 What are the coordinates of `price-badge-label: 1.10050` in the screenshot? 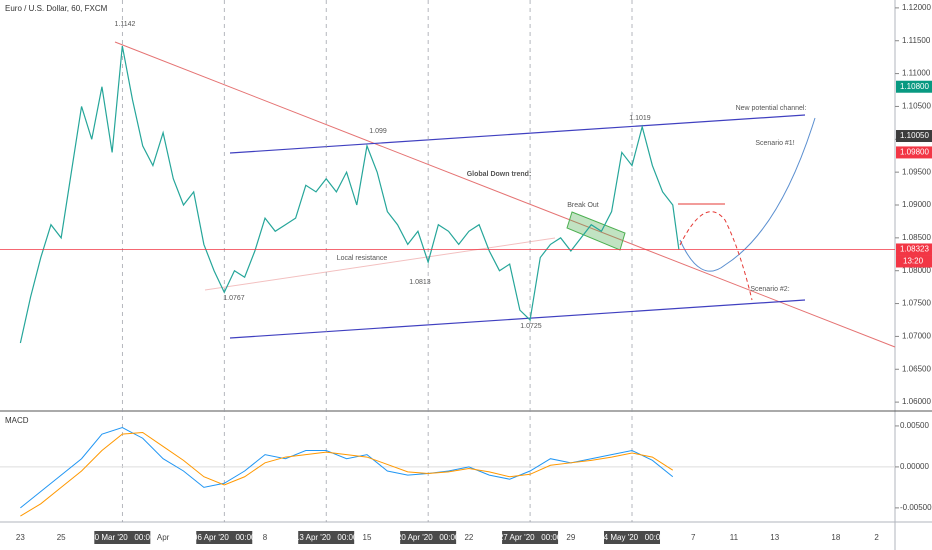 It's located at (914, 135).